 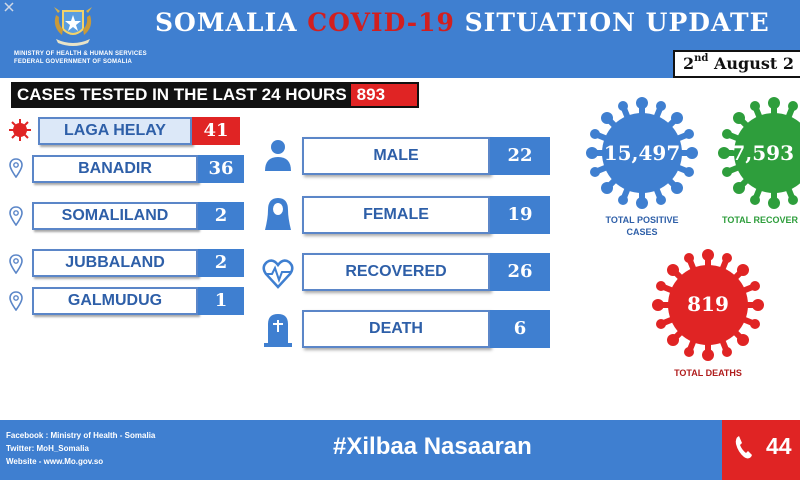 What do you see at coordinates (381, 22) in the screenshot?
I see `title-highlight: COVID-19` at bounding box center [381, 22].